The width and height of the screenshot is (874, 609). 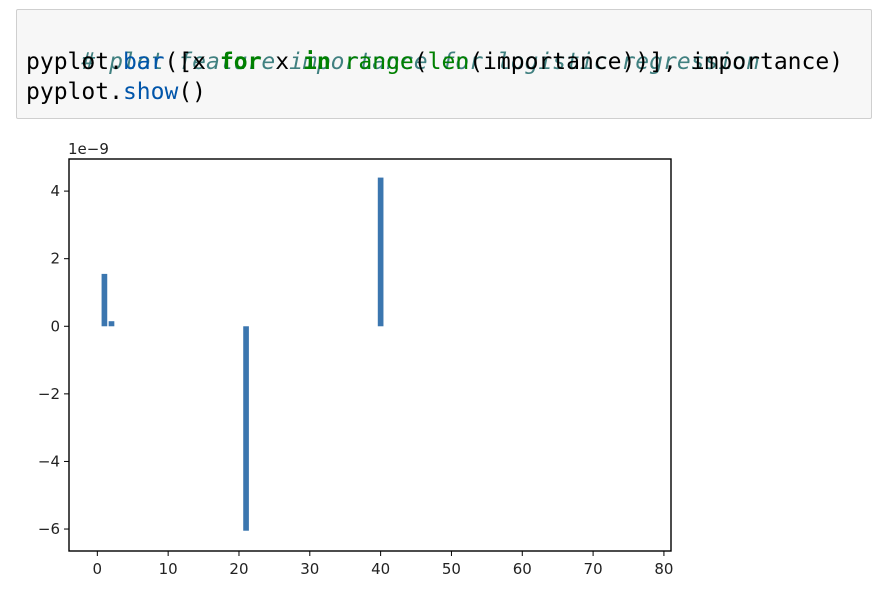 I want to click on code-token-show: show, so click(x=150, y=92).